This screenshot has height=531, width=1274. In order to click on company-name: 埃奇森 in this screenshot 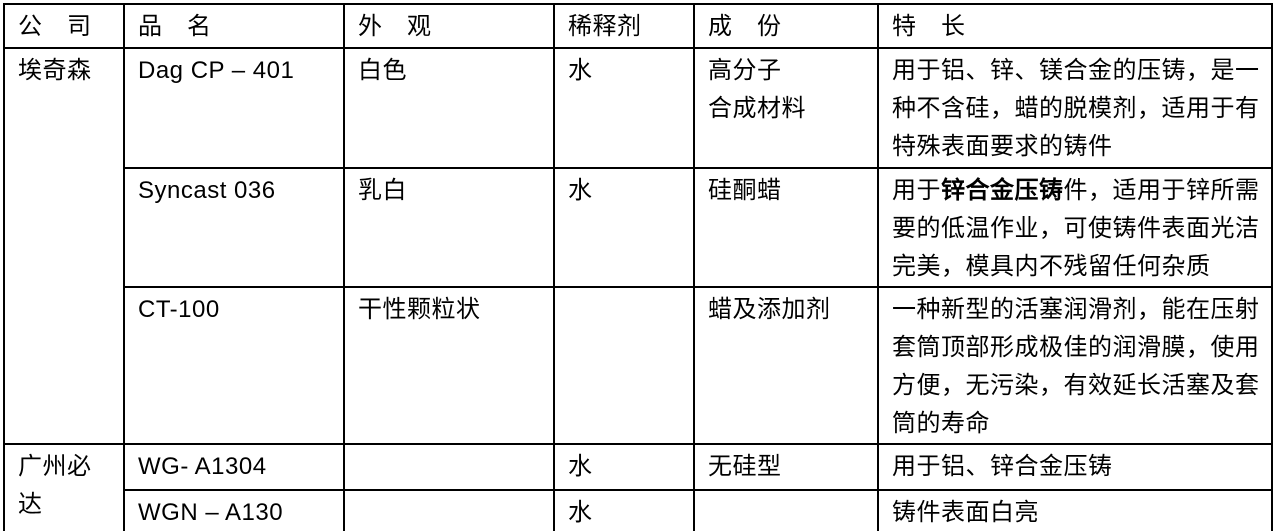, I will do `click(55, 70)`.